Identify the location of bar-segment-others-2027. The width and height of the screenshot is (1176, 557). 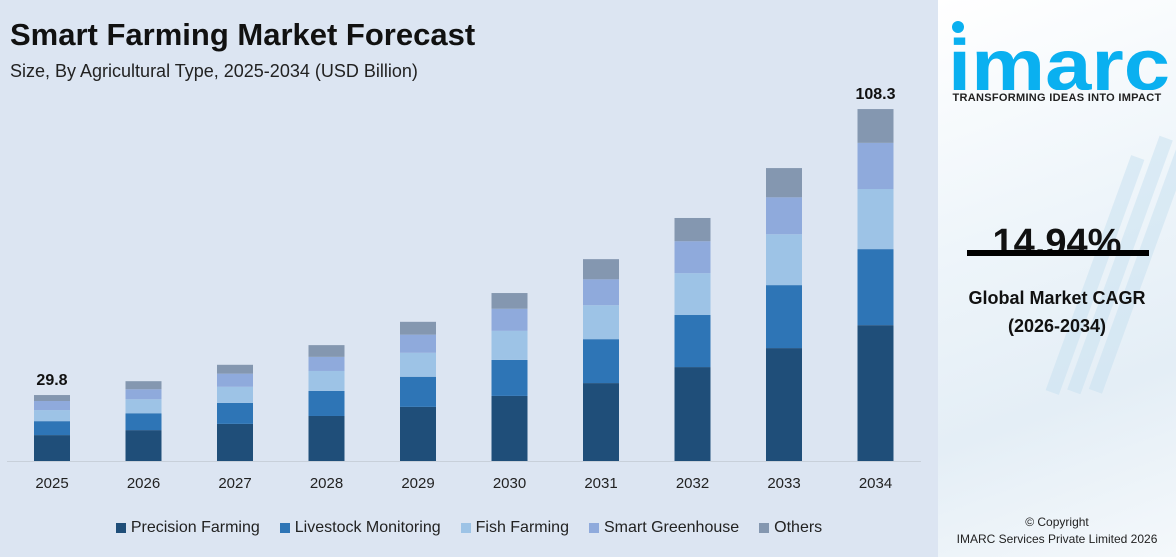
(235, 369).